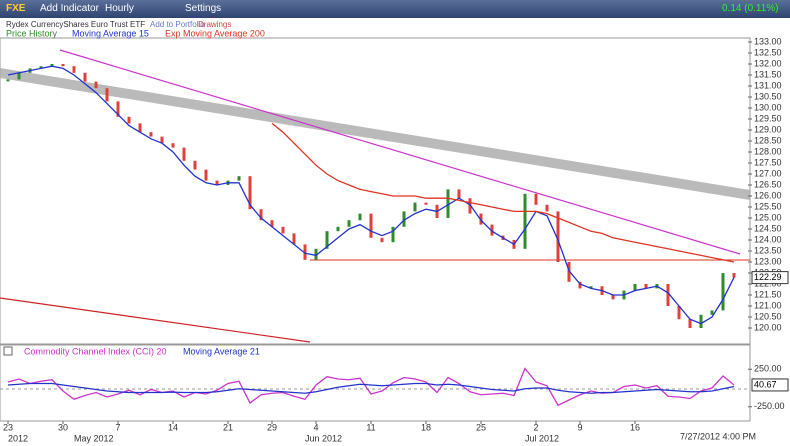 The width and height of the screenshot is (790, 446). What do you see at coordinates (63, 427) in the screenshot?
I see `x-tick-label: 30` at bounding box center [63, 427].